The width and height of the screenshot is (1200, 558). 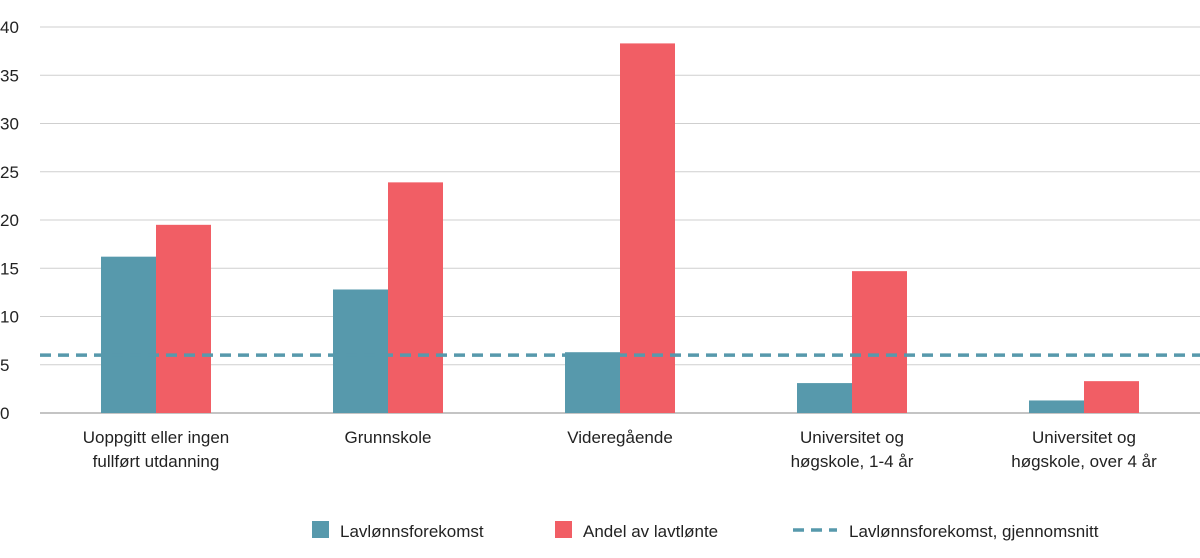 I want to click on x-category-label: Grunnskole, so click(x=388, y=437).